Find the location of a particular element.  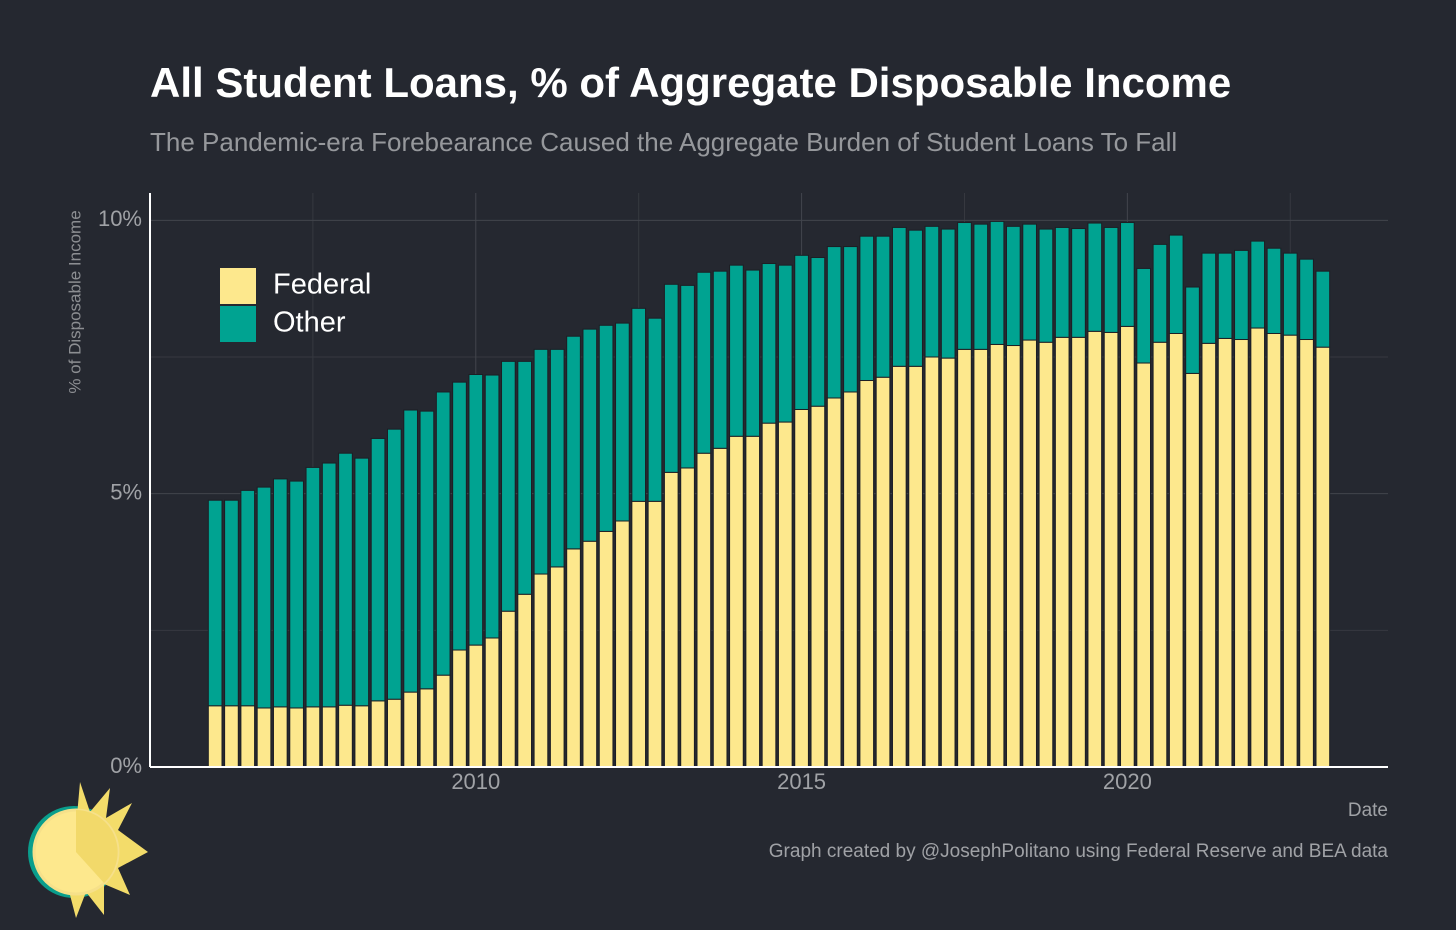

legend-label: Federal is located at coordinates (322, 285).